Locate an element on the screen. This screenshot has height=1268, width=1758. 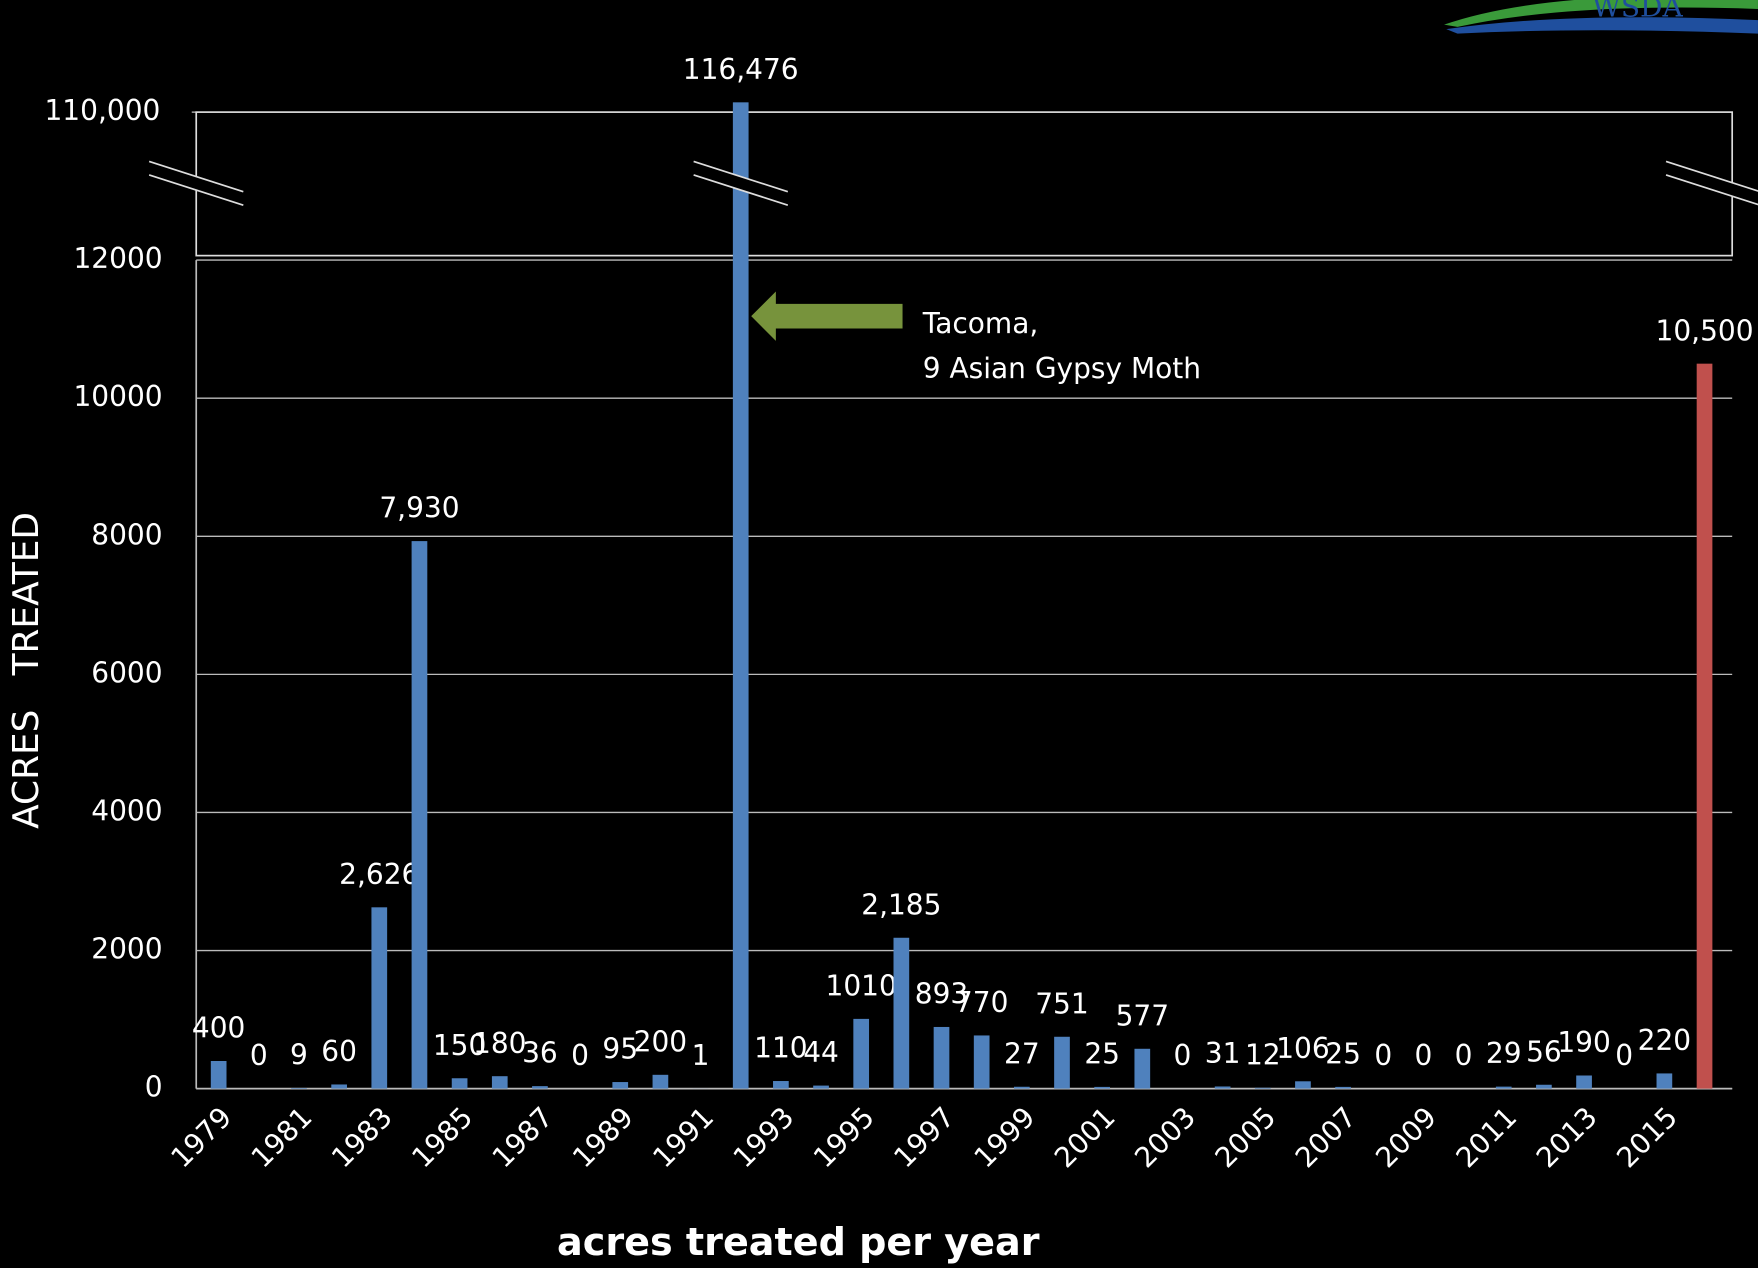
value-label: 2,626 is located at coordinates (379, 874).